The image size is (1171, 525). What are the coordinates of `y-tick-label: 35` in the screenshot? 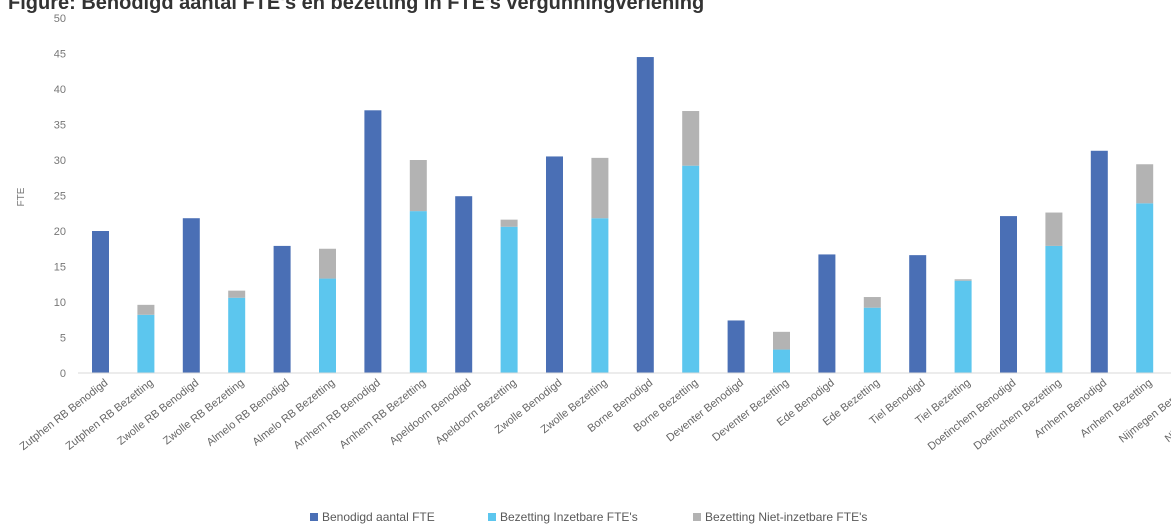 It's located at (60, 126).